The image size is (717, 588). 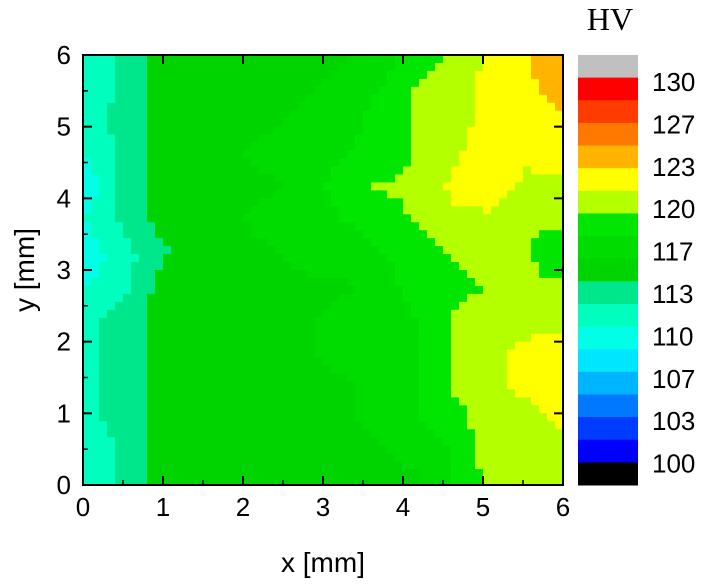 I want to click on colorbar-band, so click(x=608, y=293).